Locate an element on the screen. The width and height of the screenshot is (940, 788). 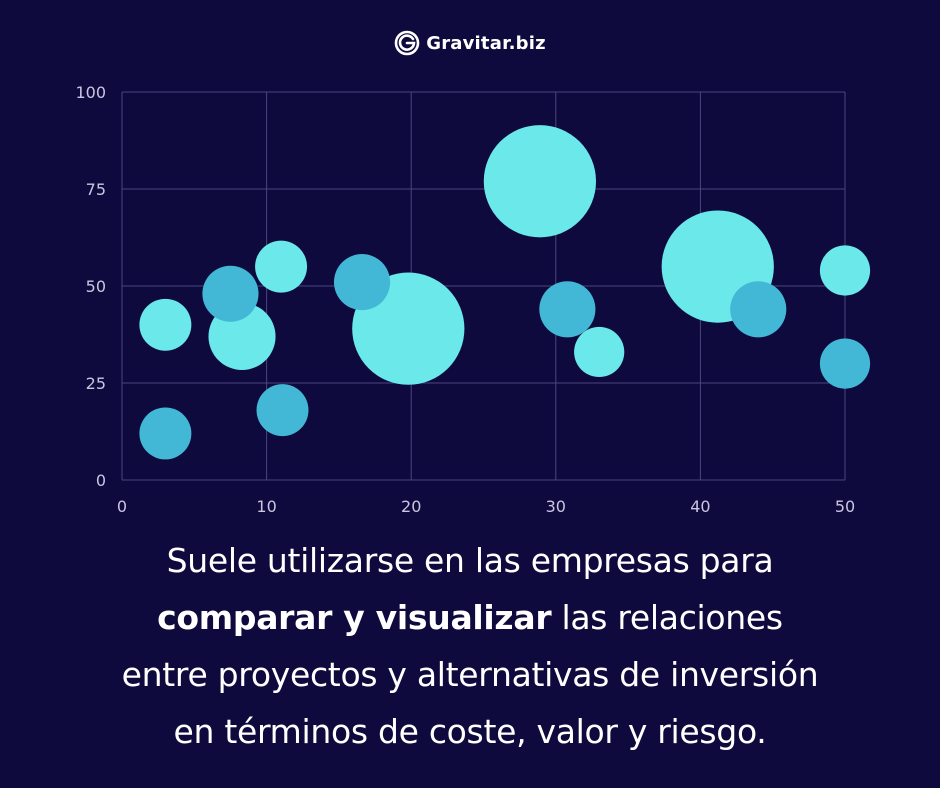
x-tick-label: 0 is located at coordinates (122, 506).